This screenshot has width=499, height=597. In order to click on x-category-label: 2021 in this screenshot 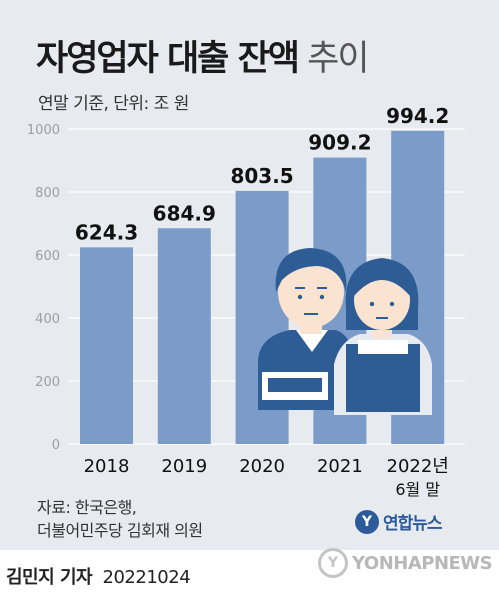, I will do `click(340, 466)`.